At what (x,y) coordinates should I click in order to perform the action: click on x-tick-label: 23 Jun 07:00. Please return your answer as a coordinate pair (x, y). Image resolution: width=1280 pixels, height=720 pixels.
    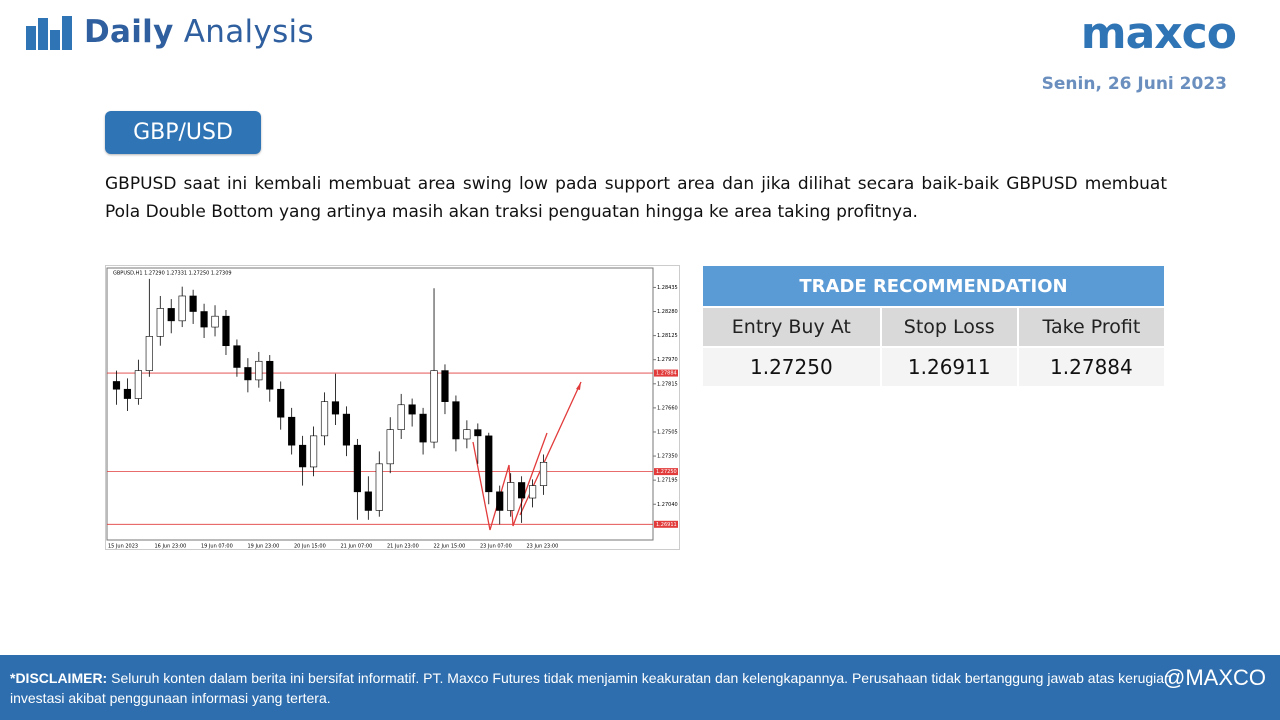
    Looking at the image, I should click on (496, 547).